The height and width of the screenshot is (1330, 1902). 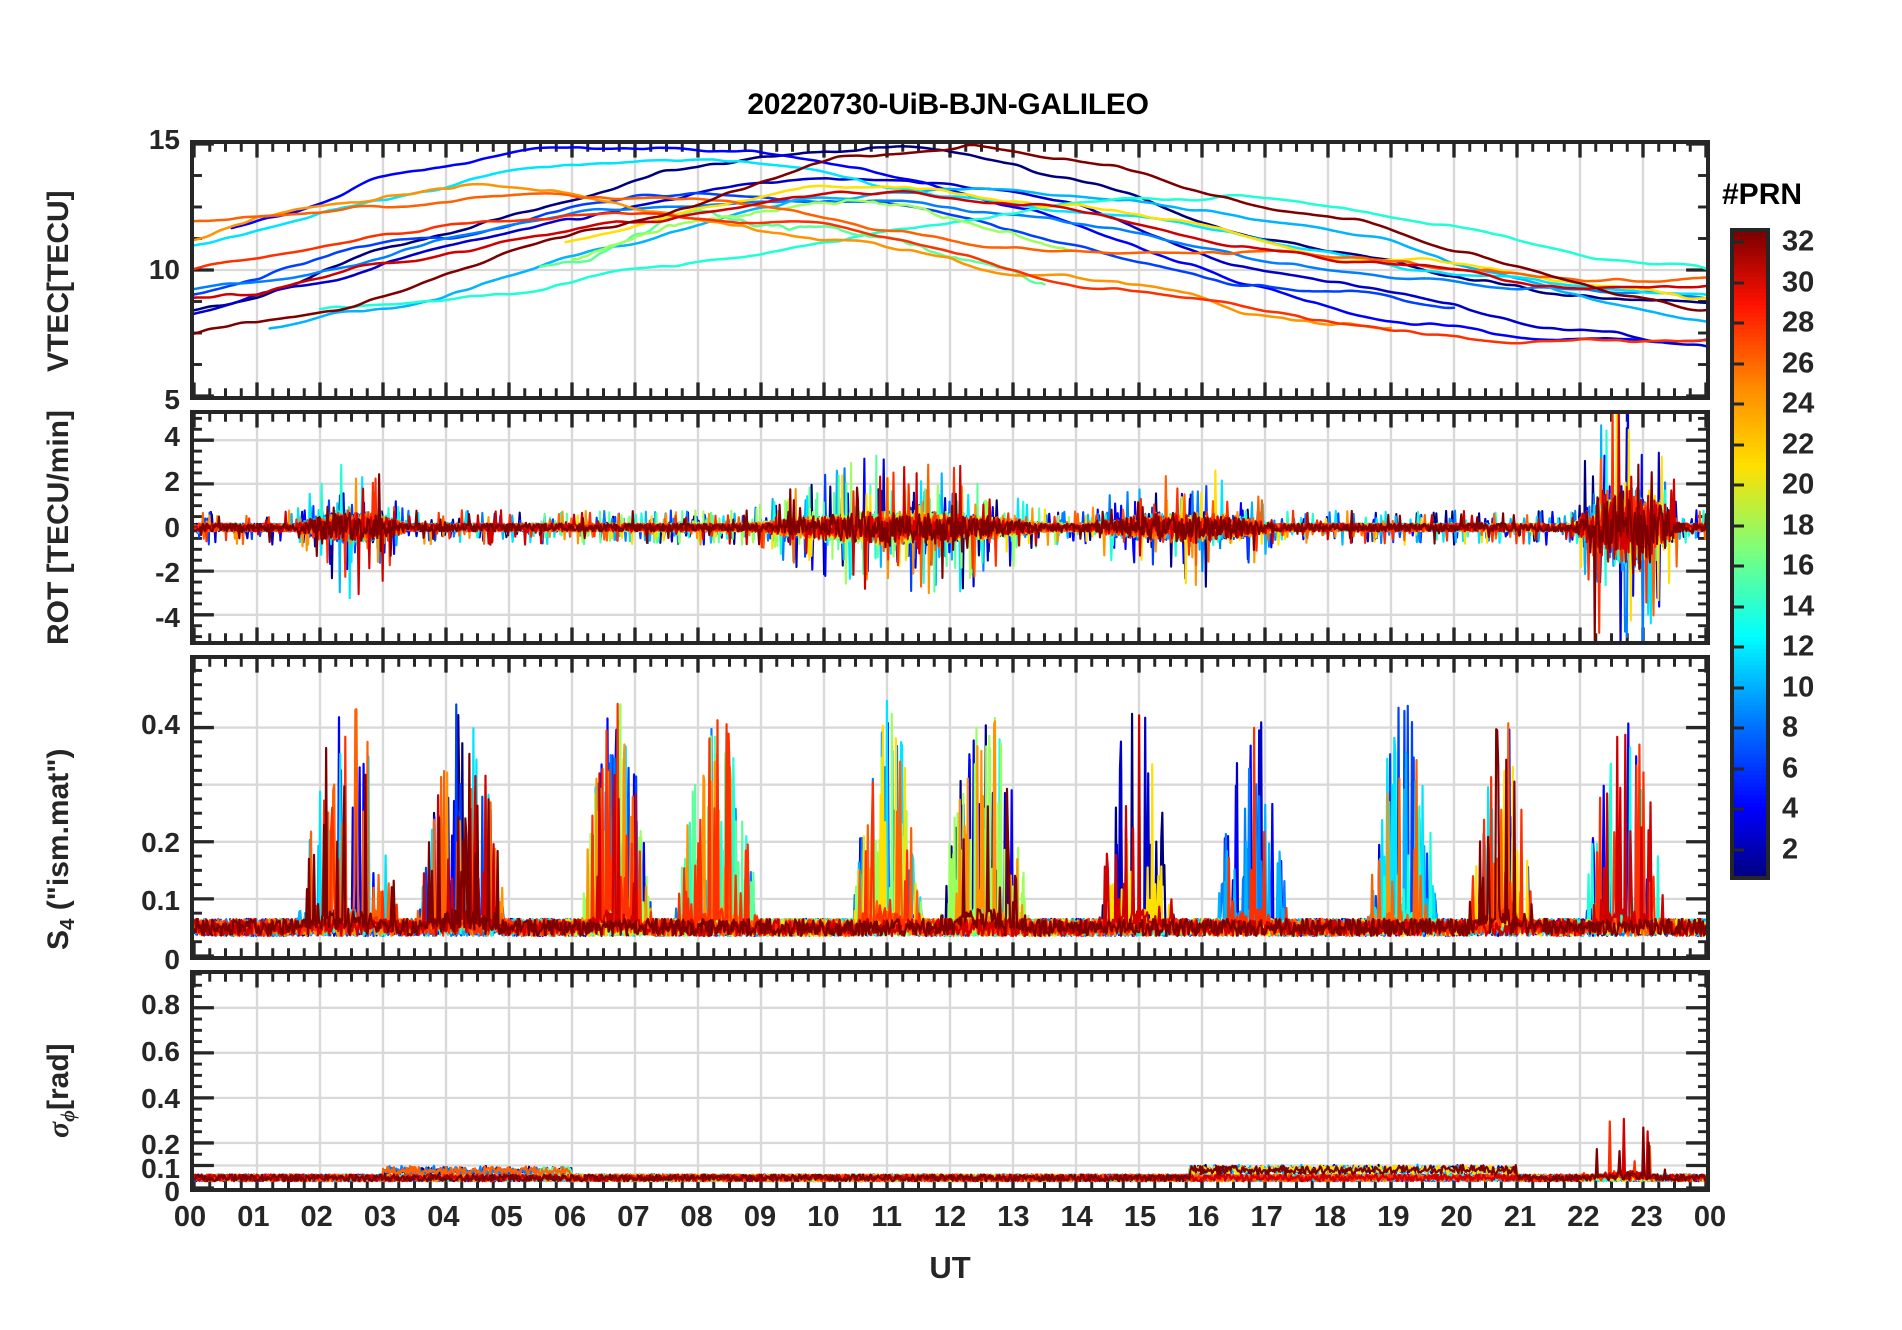 I want to click on rot-plot-area, so click(x=950, y=527).